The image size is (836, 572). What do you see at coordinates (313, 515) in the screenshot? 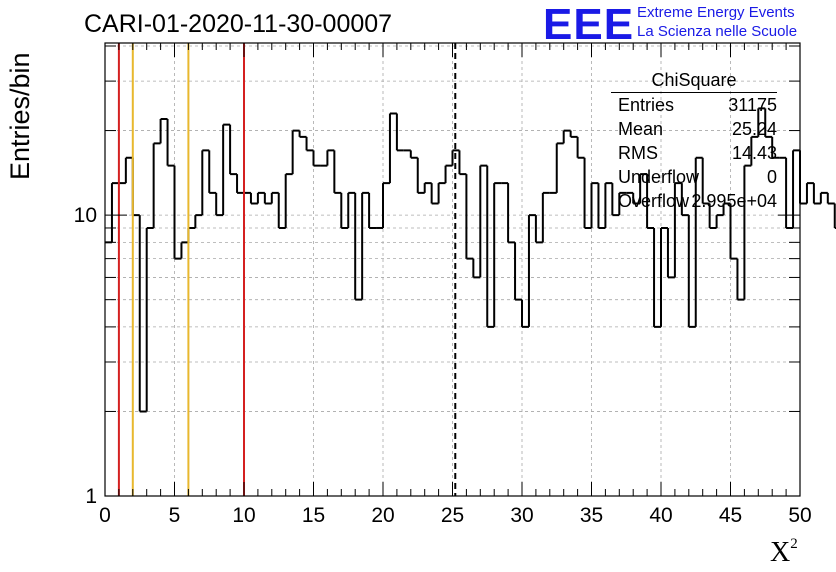
I see `x-tick-label: 15` at bounding box center [313, 515].